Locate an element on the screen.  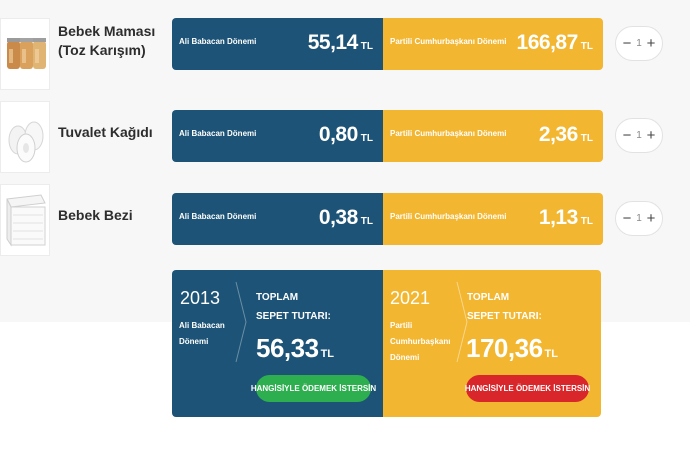
total-amount: 170,36 TL is located at coordinates (512, 348).